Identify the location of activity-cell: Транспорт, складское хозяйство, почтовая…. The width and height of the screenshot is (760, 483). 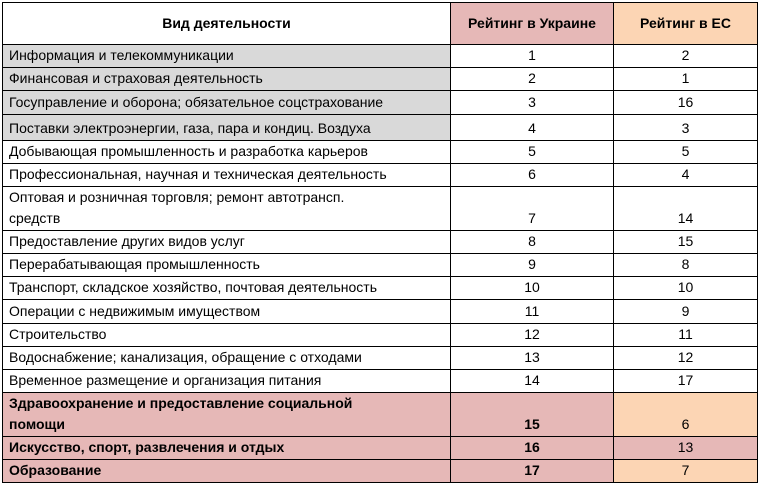
(226, 288).